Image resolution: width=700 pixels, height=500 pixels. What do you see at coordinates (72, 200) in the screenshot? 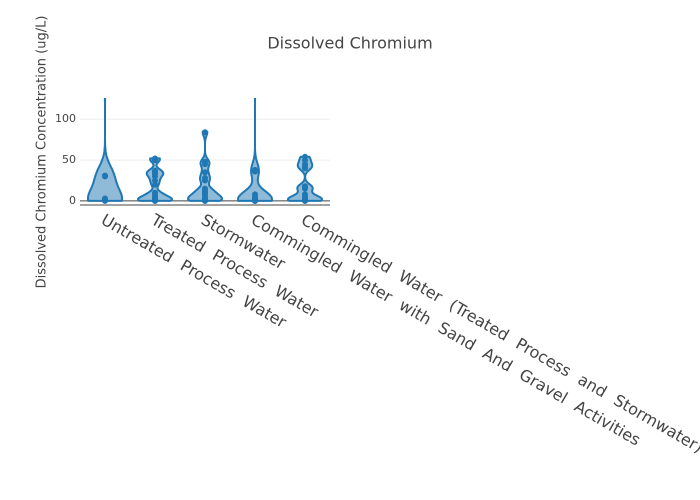
I see `y-tick-label: 0` at bounding box center [72, 200].